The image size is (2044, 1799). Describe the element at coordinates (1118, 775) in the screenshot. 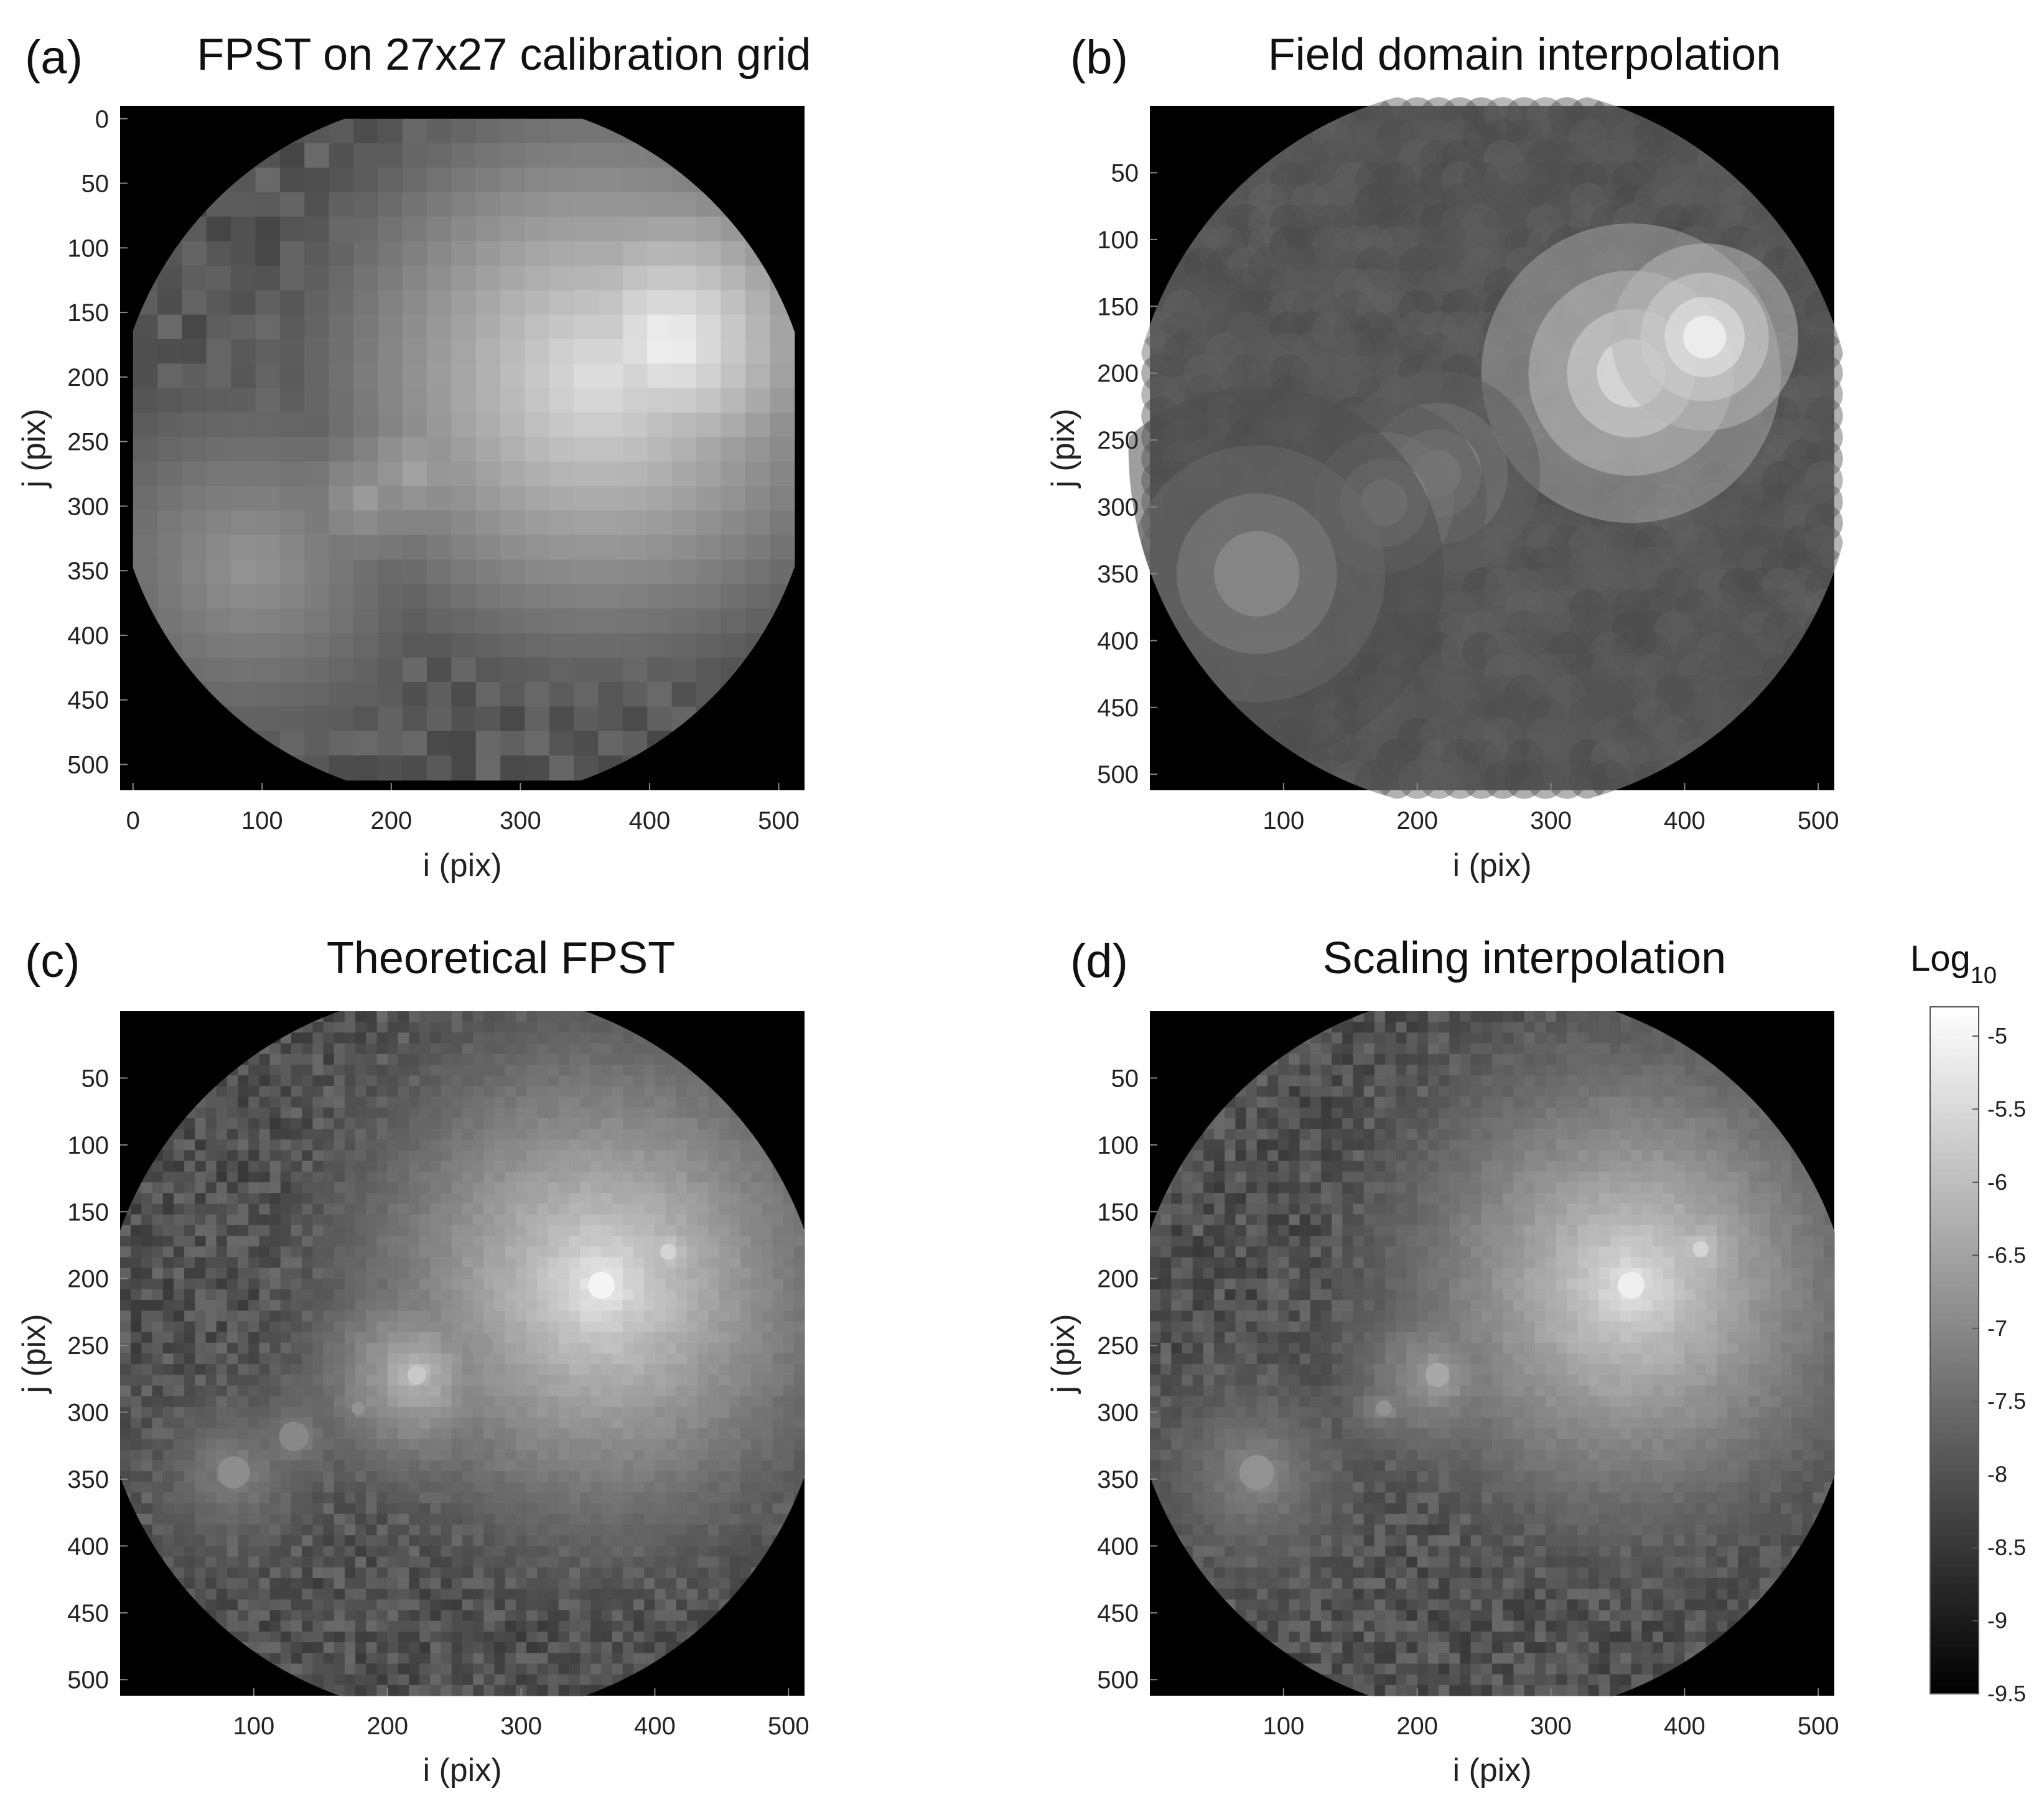

I see `y-tick-label: 500` at that location.